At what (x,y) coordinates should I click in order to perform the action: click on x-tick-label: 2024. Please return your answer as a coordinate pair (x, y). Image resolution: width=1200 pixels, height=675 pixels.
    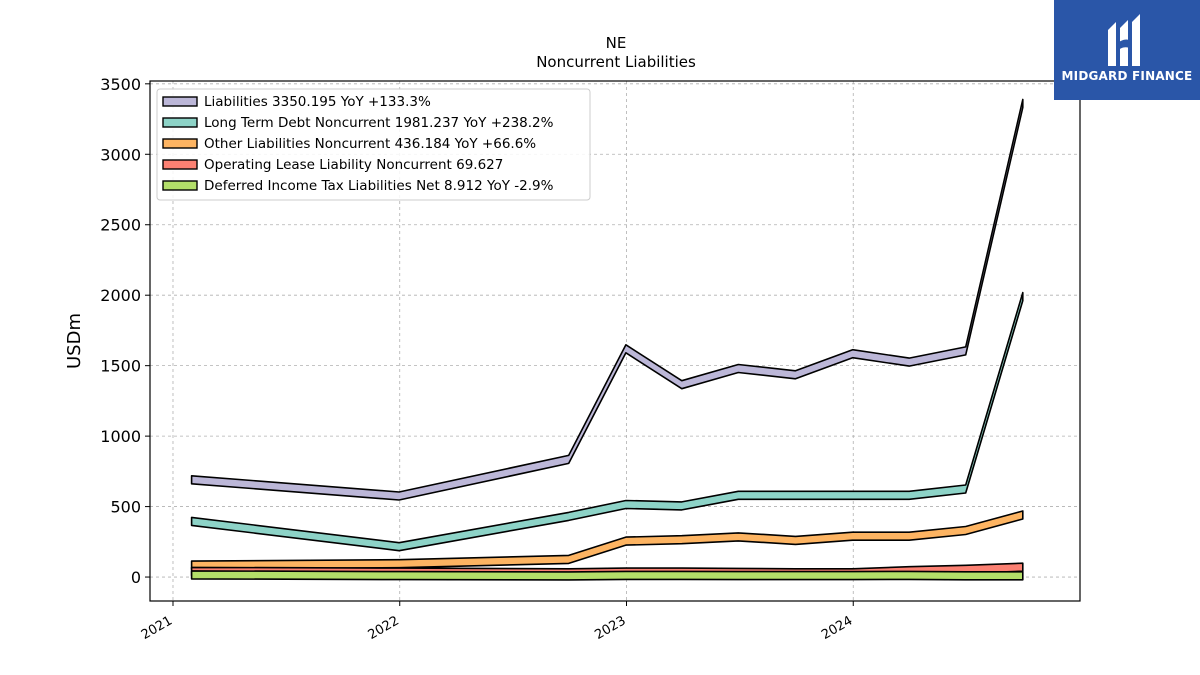
    Looking at the image, I should click on (837, 628).